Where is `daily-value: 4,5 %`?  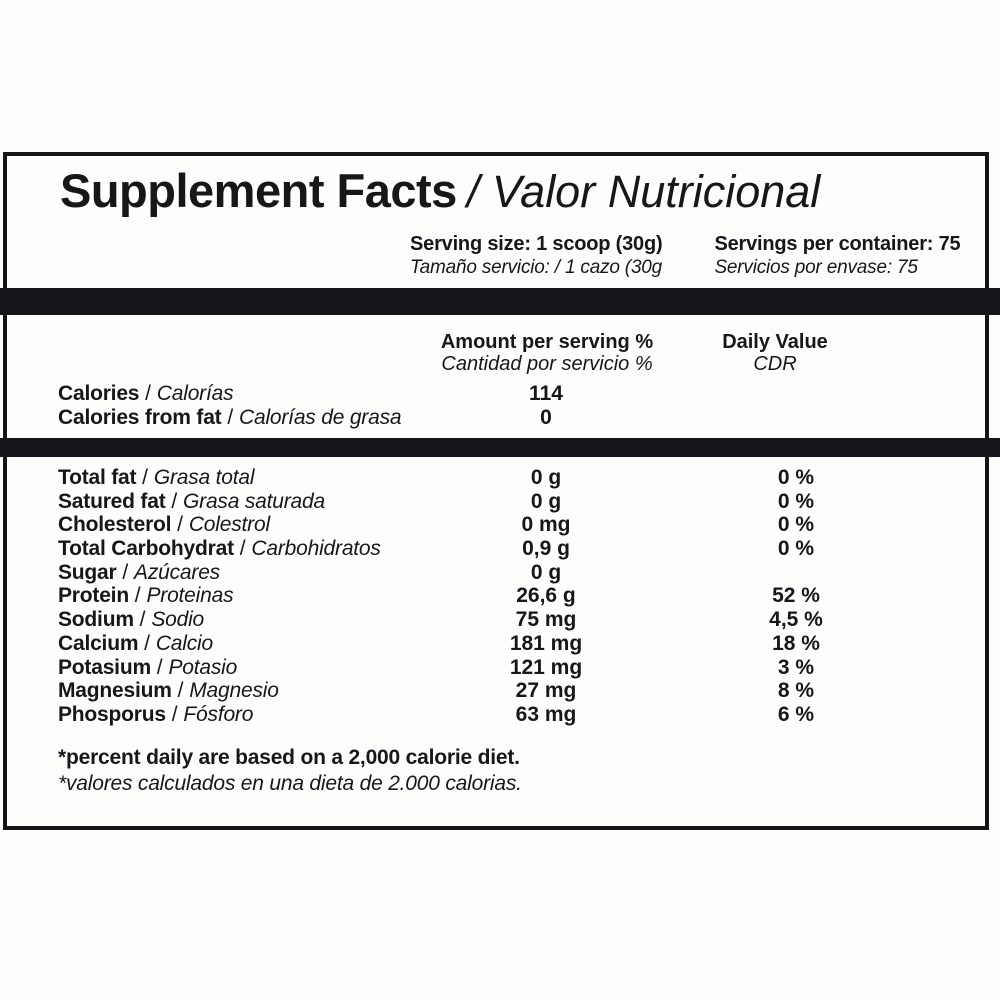 daily-value: 4,5 % is located at coordinates (796, 620).